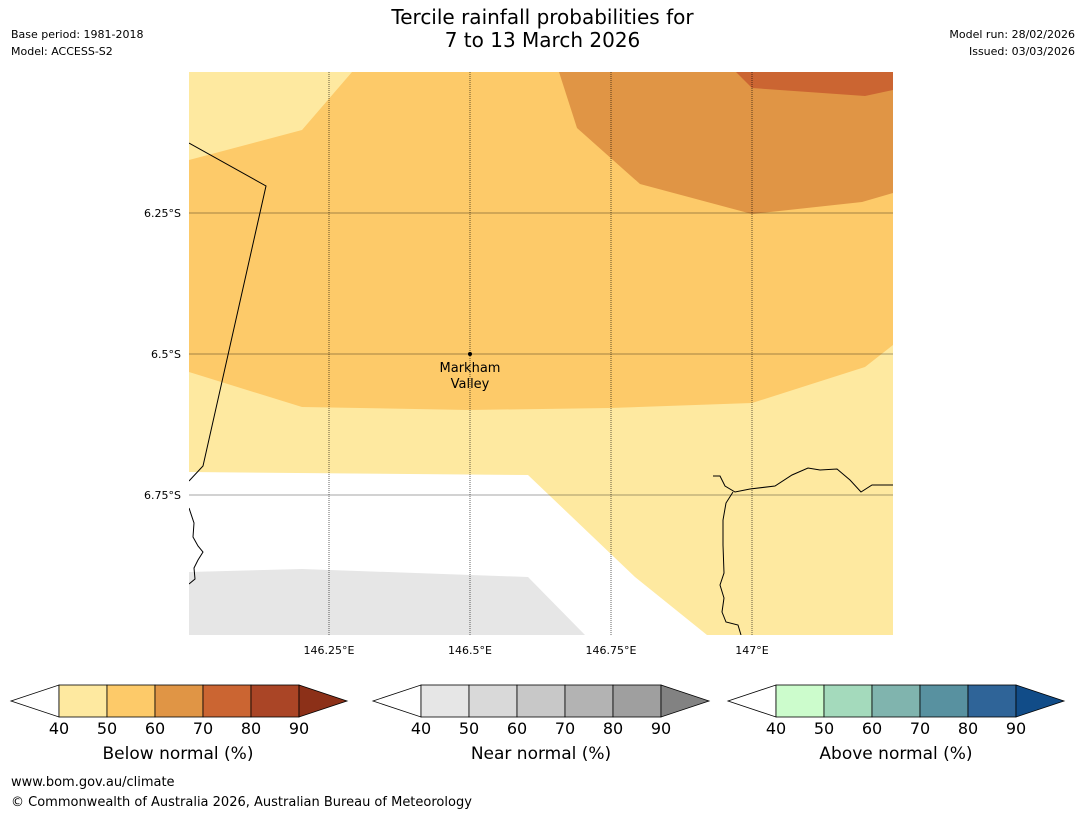  I want to click on model-run-text: Model run: 28/02/2026, so click(1012, 34).